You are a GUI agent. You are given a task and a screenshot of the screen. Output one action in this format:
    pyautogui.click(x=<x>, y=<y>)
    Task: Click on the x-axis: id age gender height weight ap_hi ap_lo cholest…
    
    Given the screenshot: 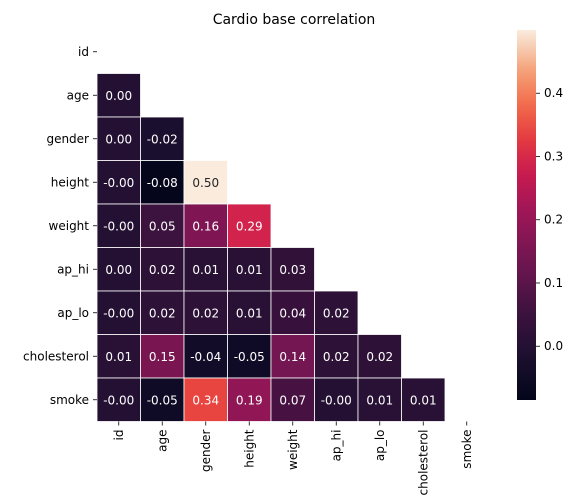 What is the action you would take?
    pyautogui.click(x=293, y=458)
    